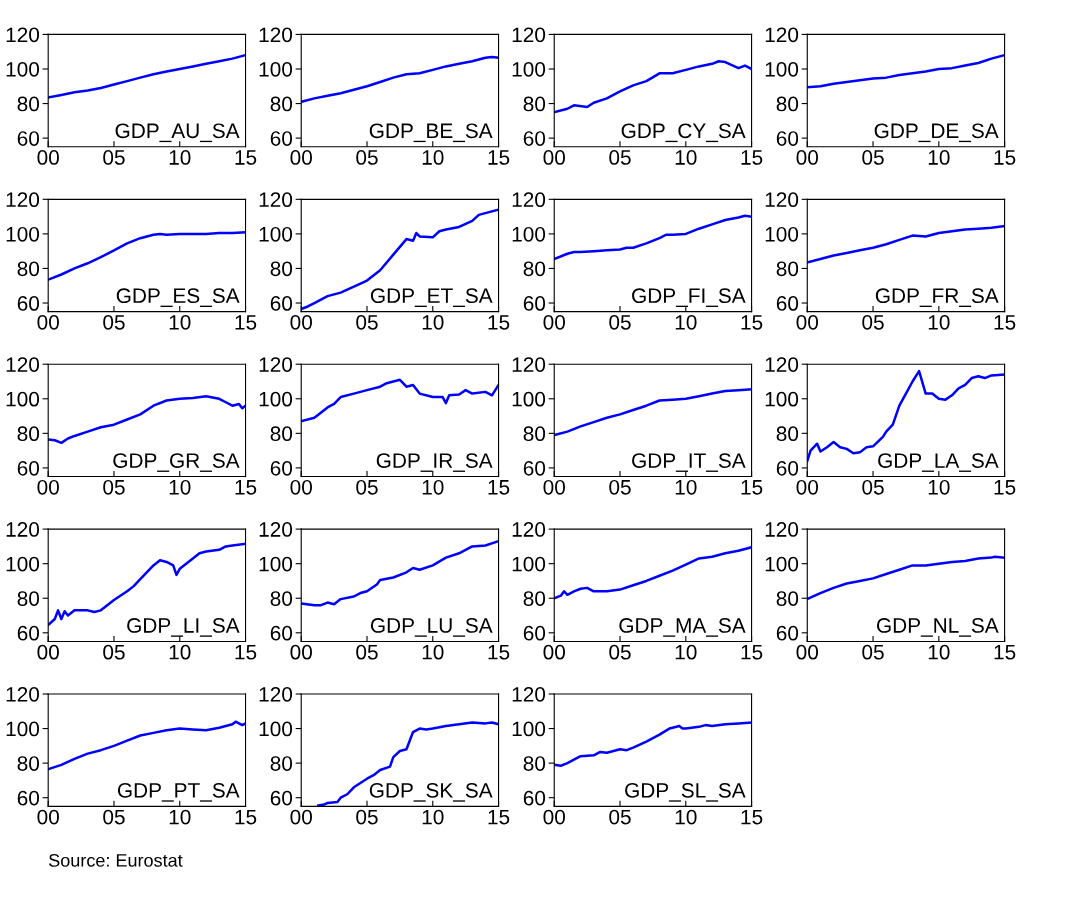  What do you see at coordinates (683, 133) in the screenshot?
I see `series-label: GDP_CY_SA` at bounding box center [683, 133].